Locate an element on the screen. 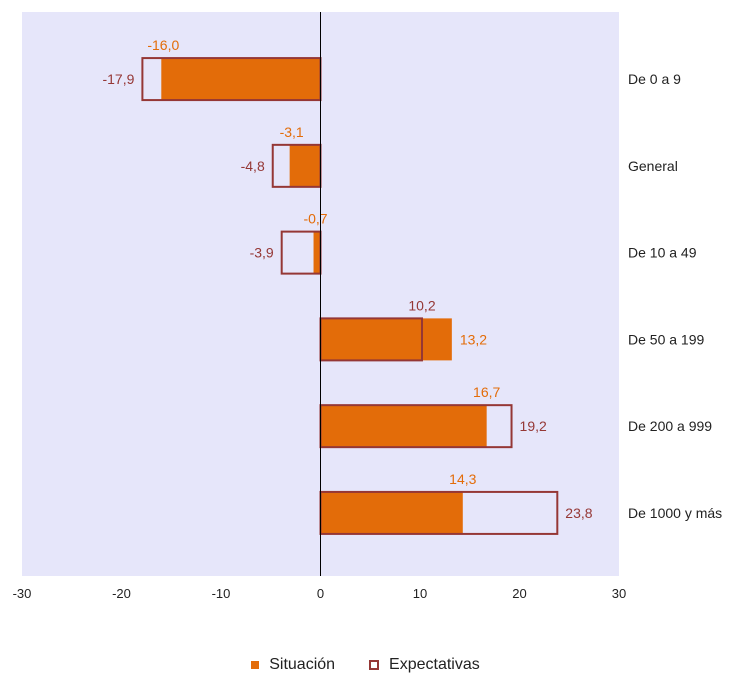 The image size is (731, 677). x-tick-label-5: 20 is located at coordinates (519, 593).